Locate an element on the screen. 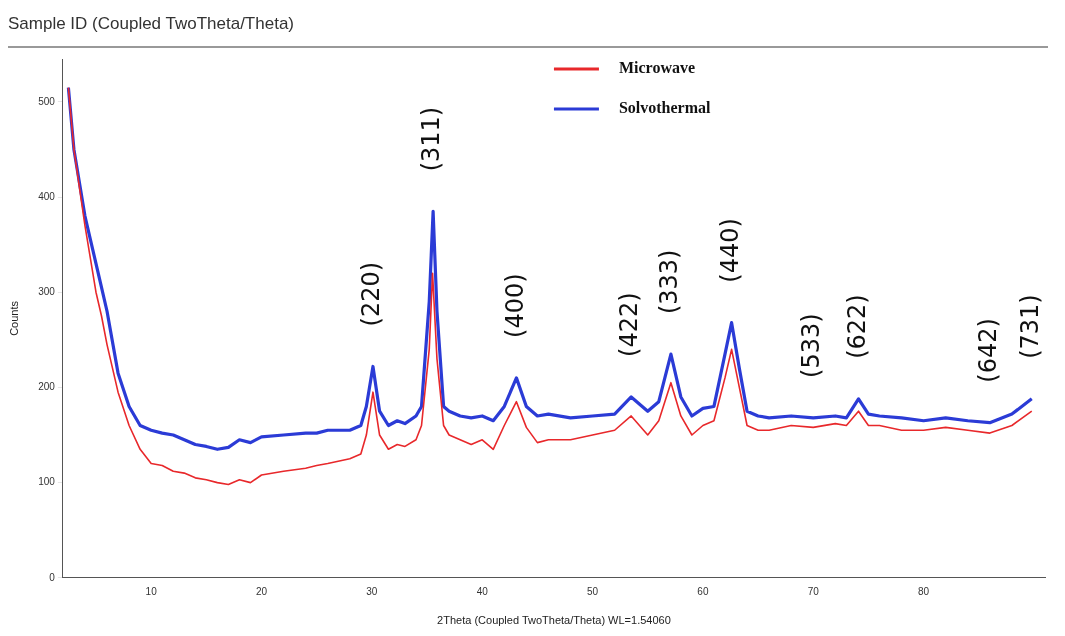 This screenshot has height=636, width=1065. annotation: (622) is located at coordinates (856, 326).